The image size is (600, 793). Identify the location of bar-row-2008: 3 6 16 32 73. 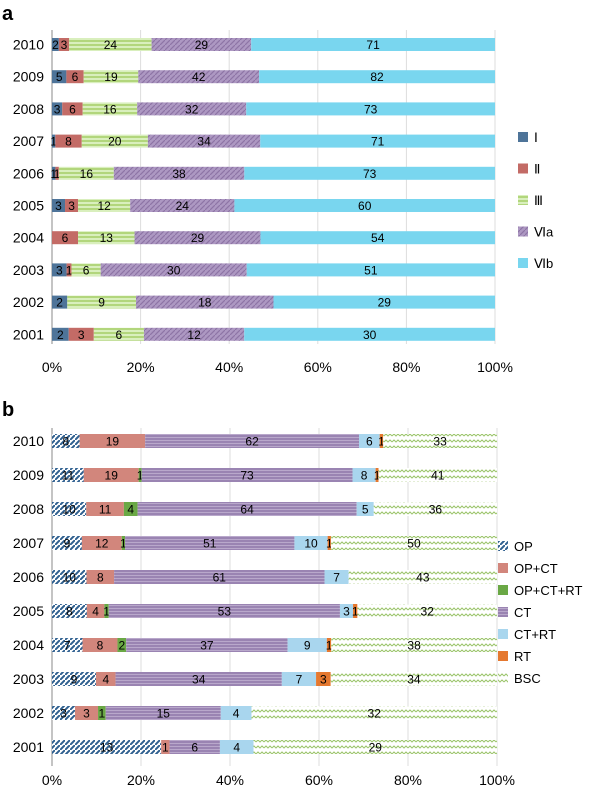
(273, 109).